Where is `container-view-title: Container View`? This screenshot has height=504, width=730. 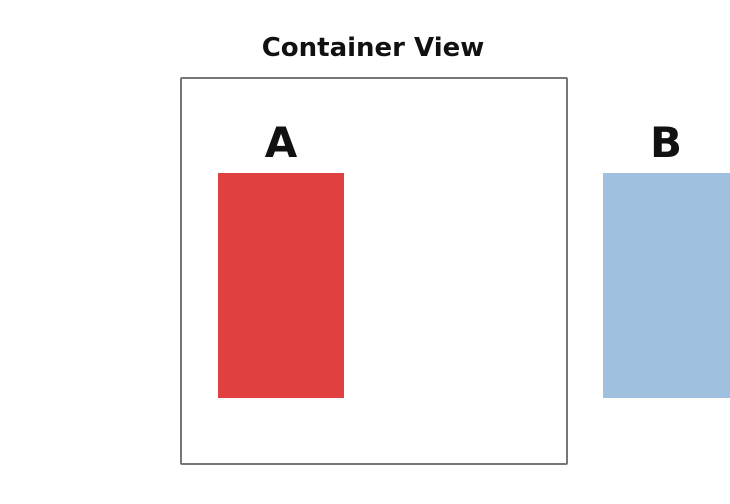
container-view-title: Container View is located at coordinates (373, 48).